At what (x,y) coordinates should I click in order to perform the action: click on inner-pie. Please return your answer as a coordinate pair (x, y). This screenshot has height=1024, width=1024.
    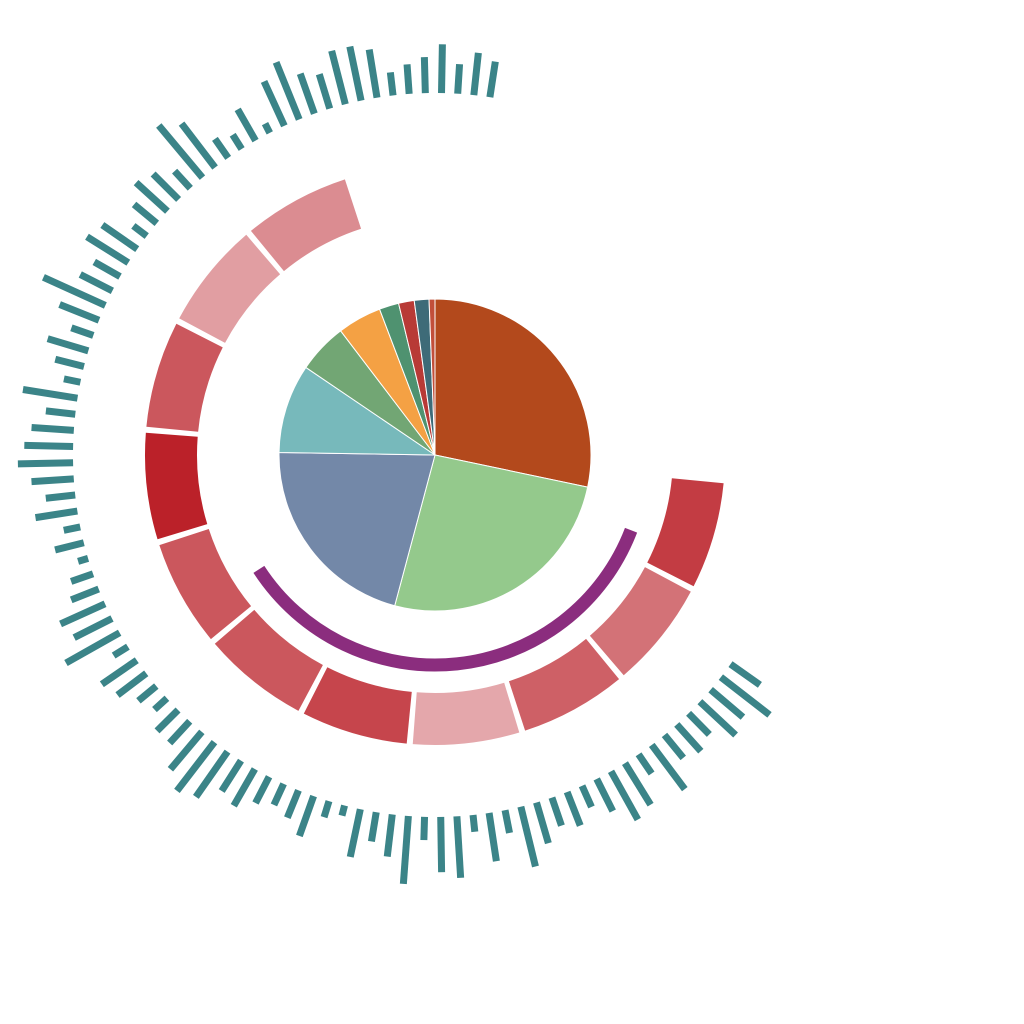
    Looking at the image, I should click on (435, 455).